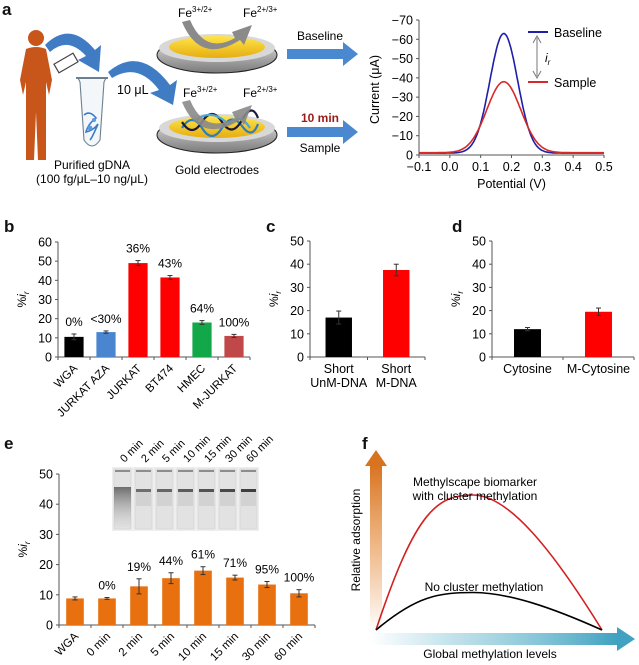 The width and height of the screenshot is (639, 665). I want to click on x-tick-label: 0.4, so click(572, 167).